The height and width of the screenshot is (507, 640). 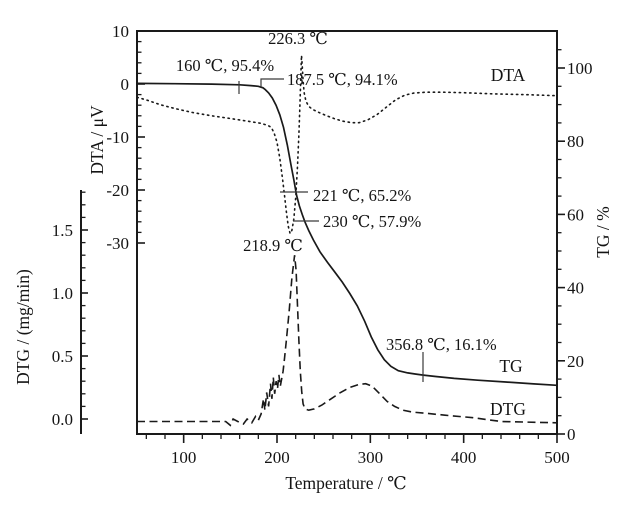 I want to click on x-tick-label: 300, so click(x=371, y=457).